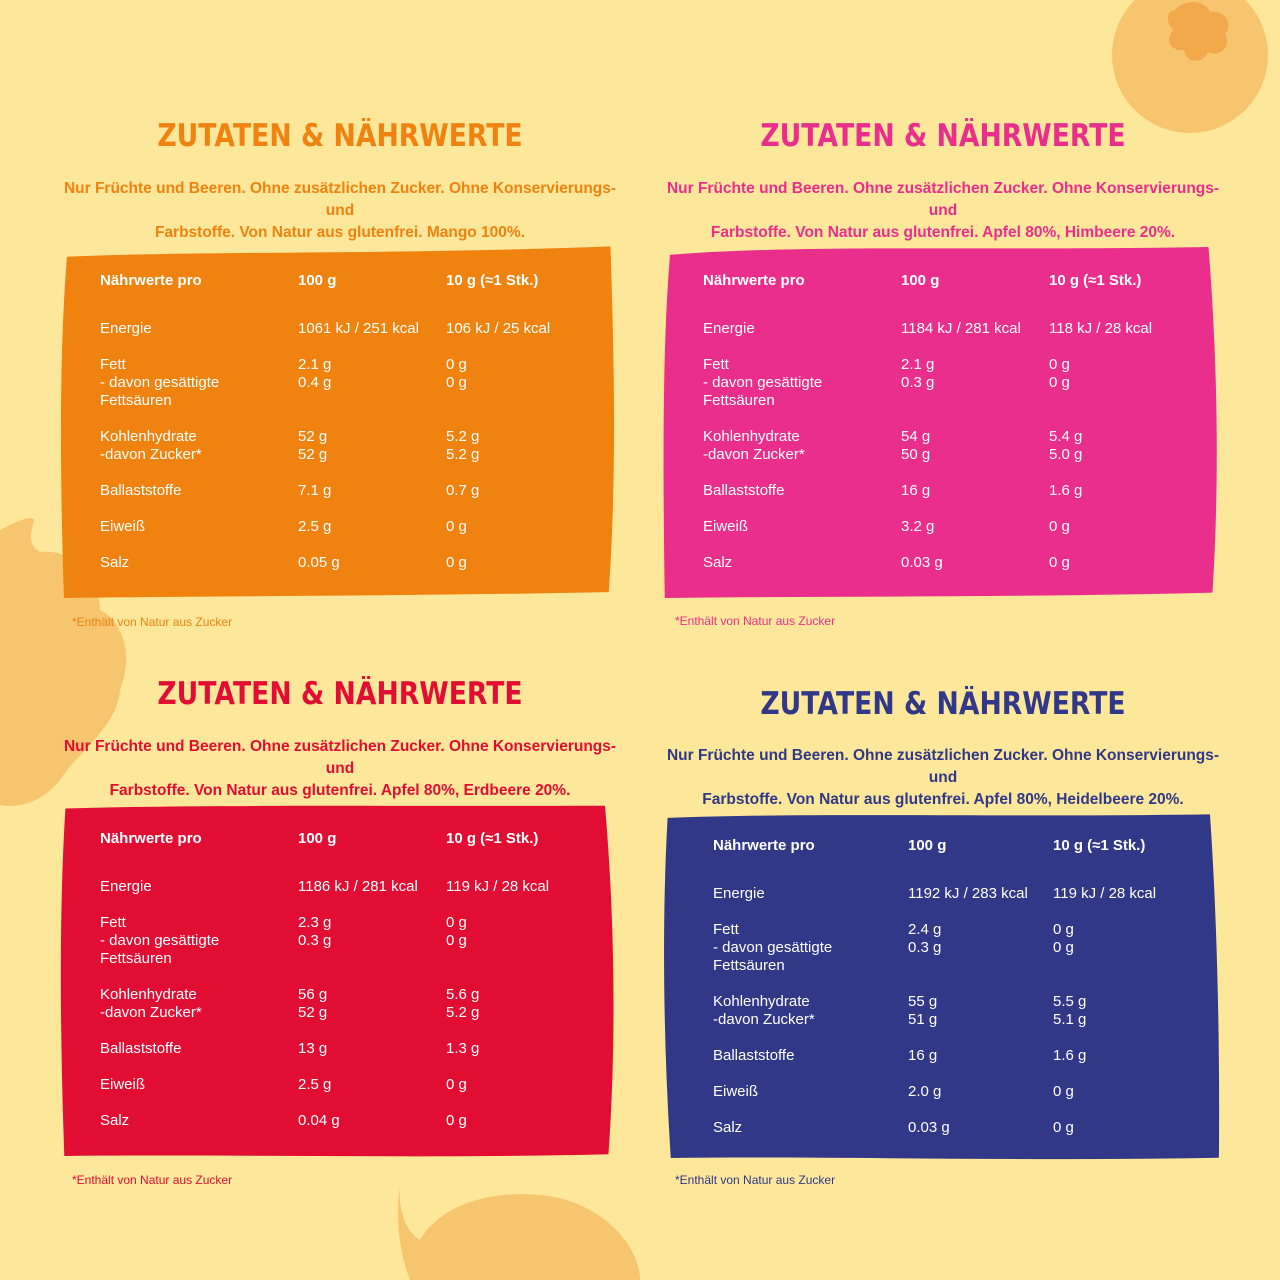 The height and width of the screenshot is (1280, 1280). What do you see at coordinates (463, 1048) in the screenshot?
I see `value-10g: 1.3 g` at bounding box center [463, 1048].